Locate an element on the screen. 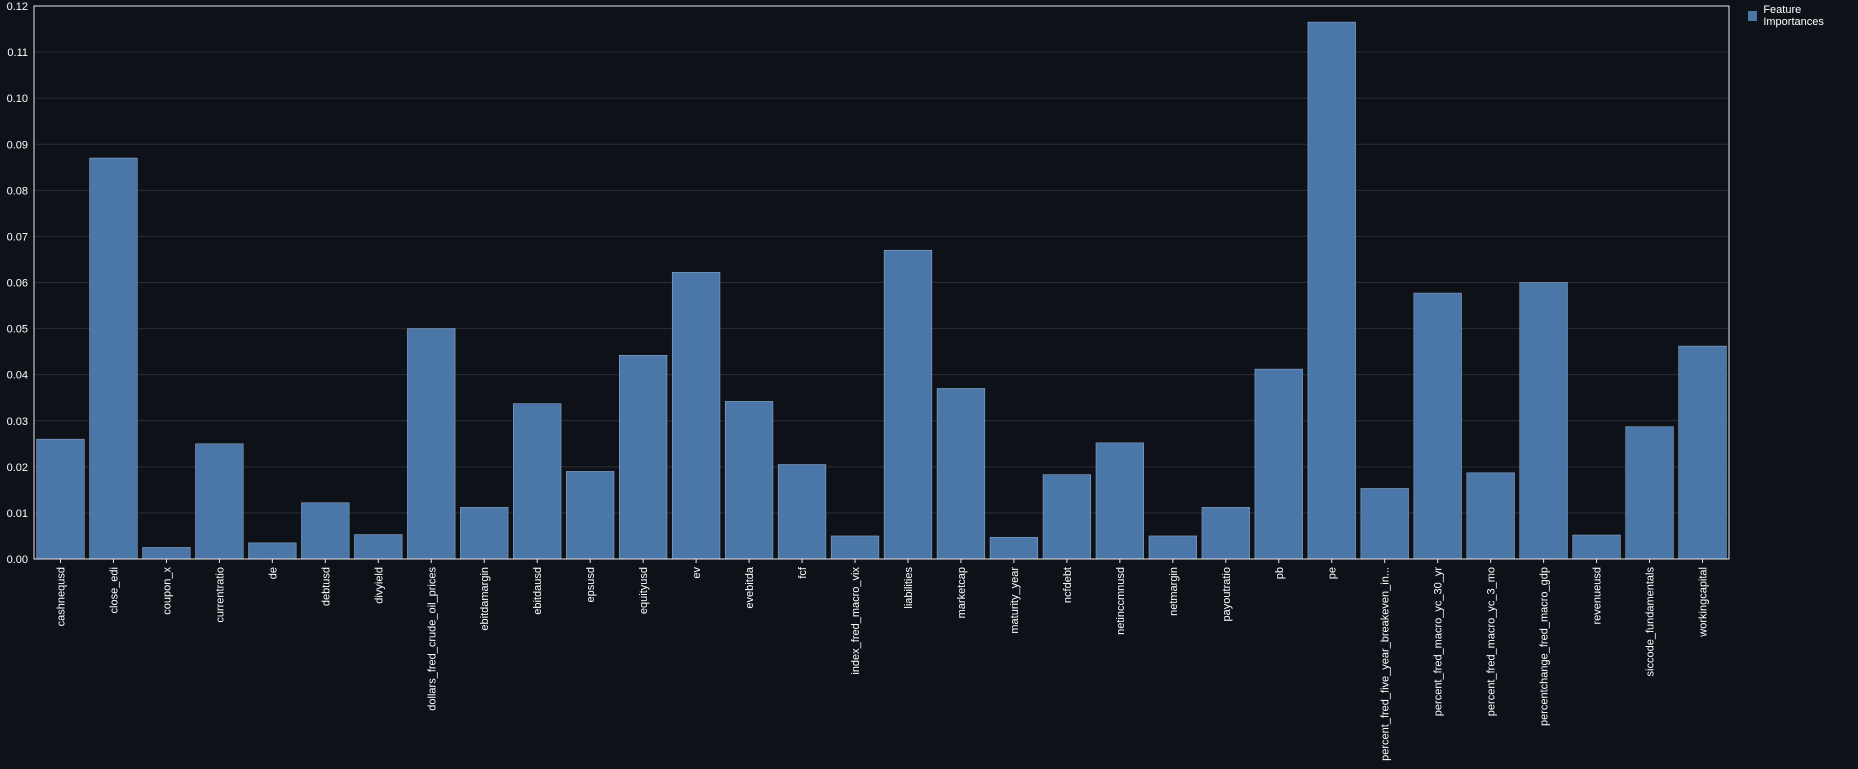 The width and height of the screenshot is (1858, 769). y-tick-label: 0.02 is located at coordinates (17, 468).